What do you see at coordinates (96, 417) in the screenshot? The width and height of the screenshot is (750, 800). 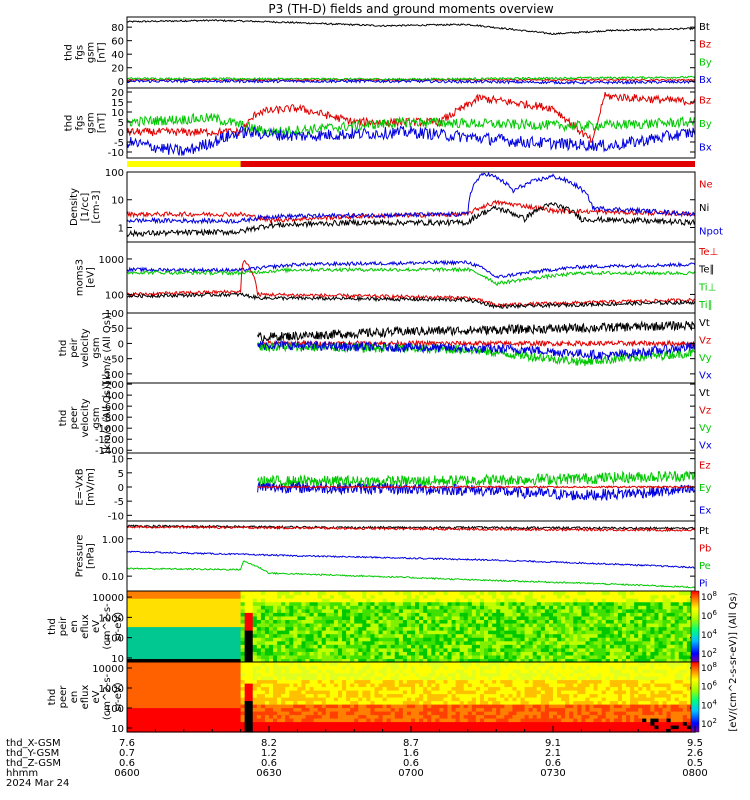 I see `y-axis-label: gsm` at bounding box center [96, 417].